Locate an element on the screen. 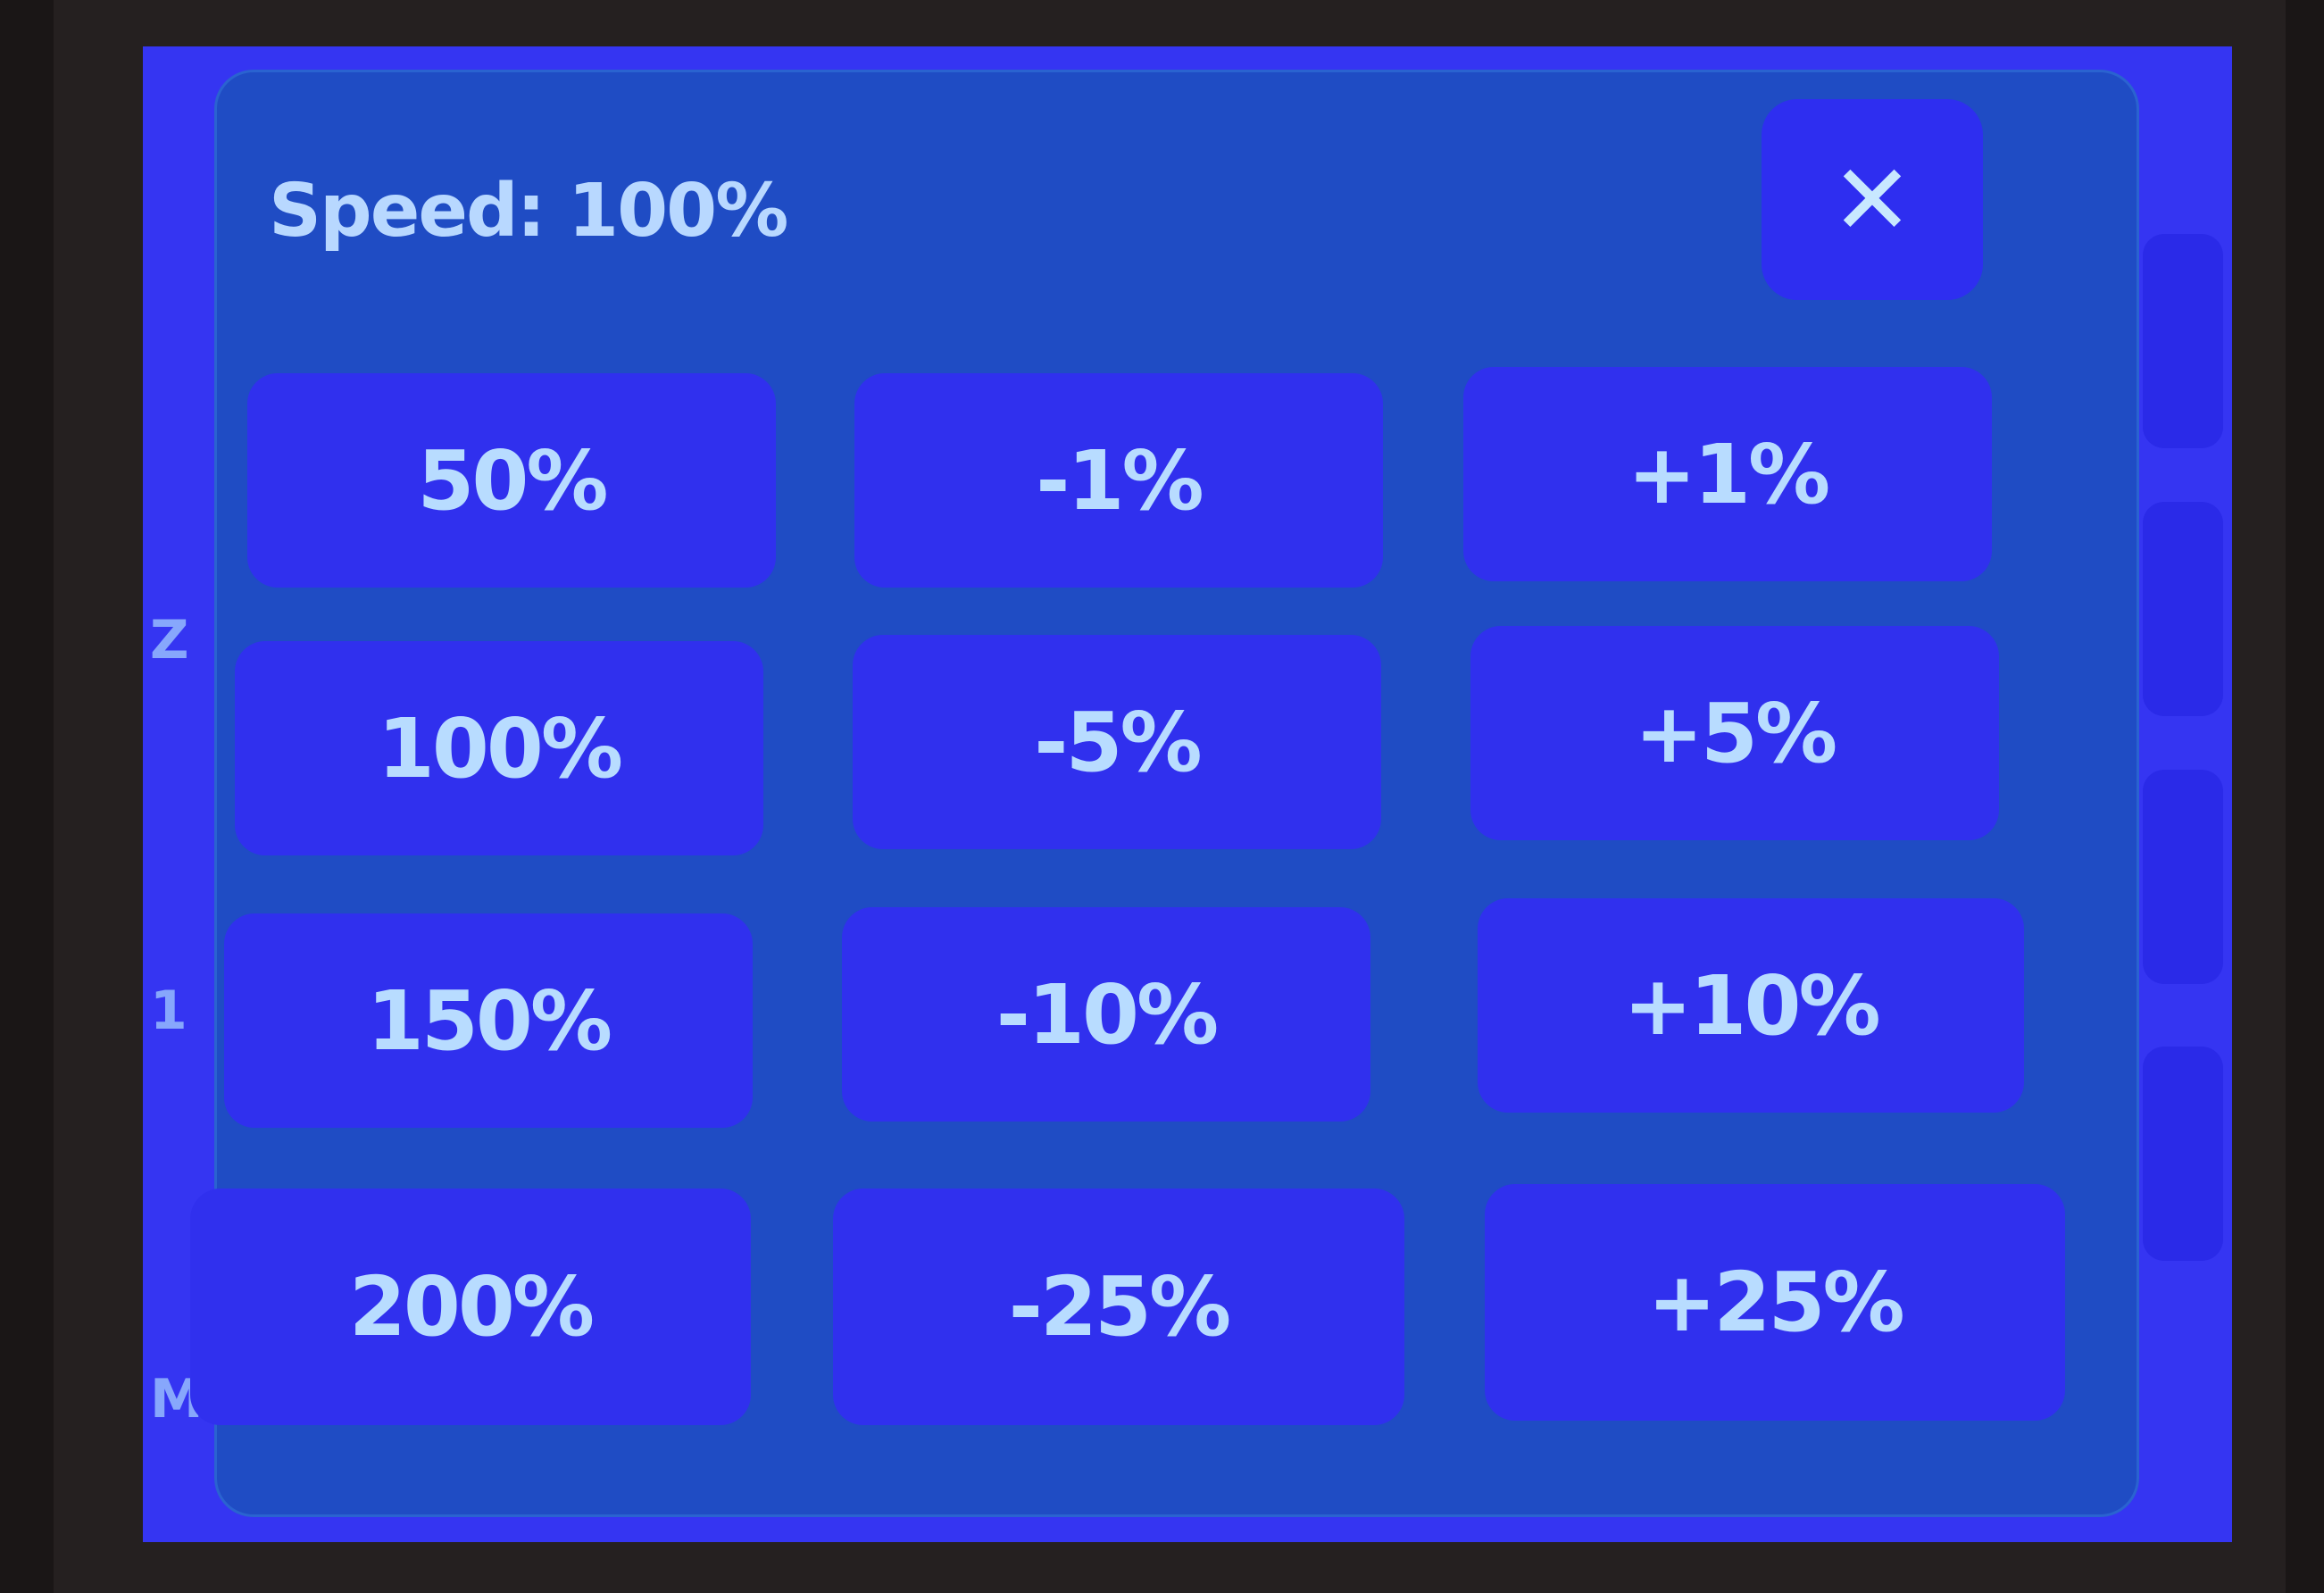  speed-title: Speed: 100% is located at coordinates (528, 211).